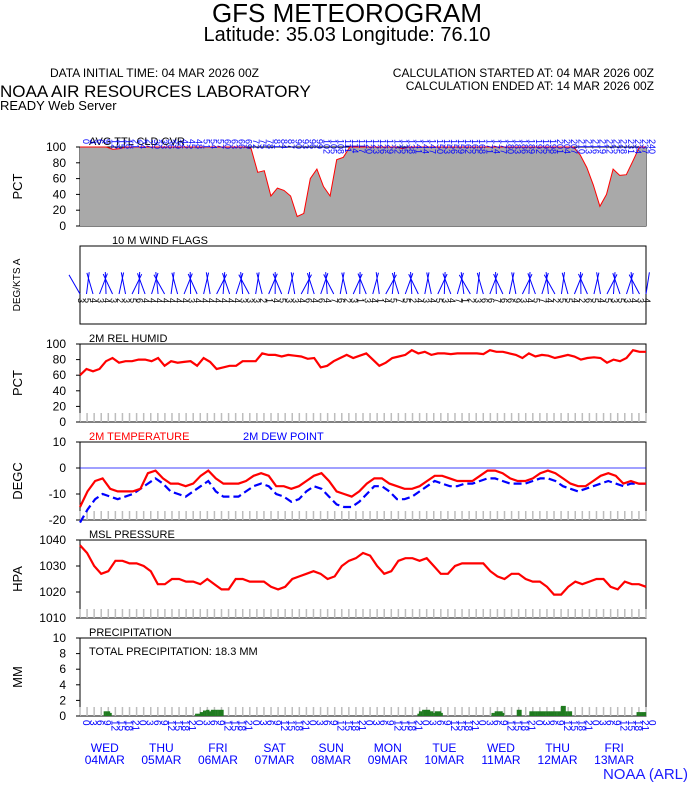 Image resolution: width=694 pixels, height=788 pixels. I want to click on forecast-hour-label: 192, so click(539, 146).